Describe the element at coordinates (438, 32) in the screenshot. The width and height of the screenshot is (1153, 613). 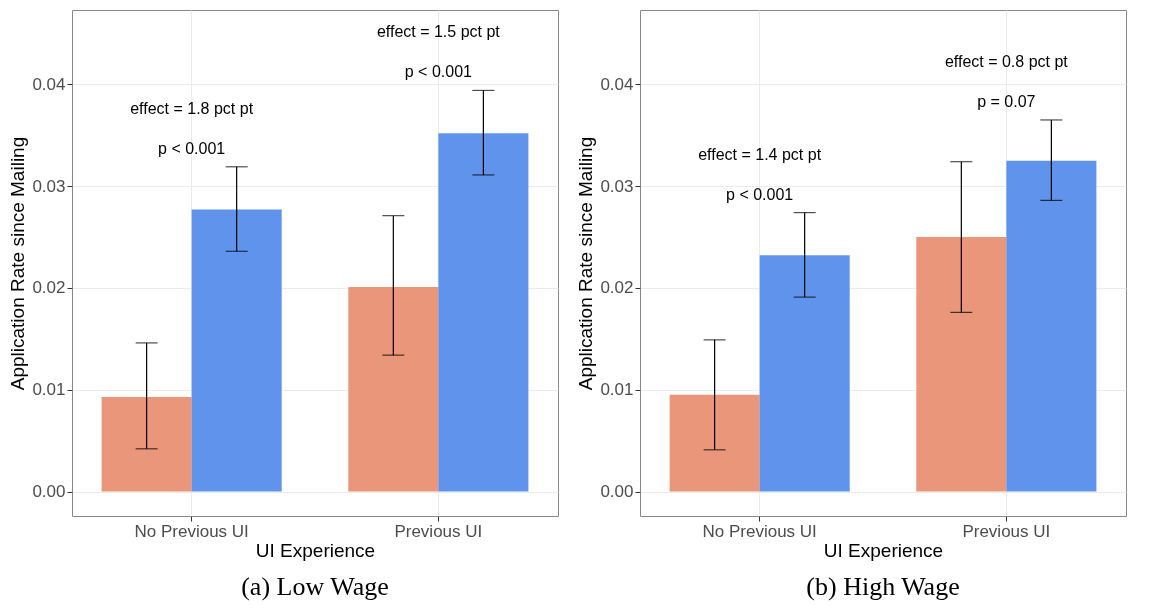
I see `annotation: effect = 1.5 pct pt` at that location.